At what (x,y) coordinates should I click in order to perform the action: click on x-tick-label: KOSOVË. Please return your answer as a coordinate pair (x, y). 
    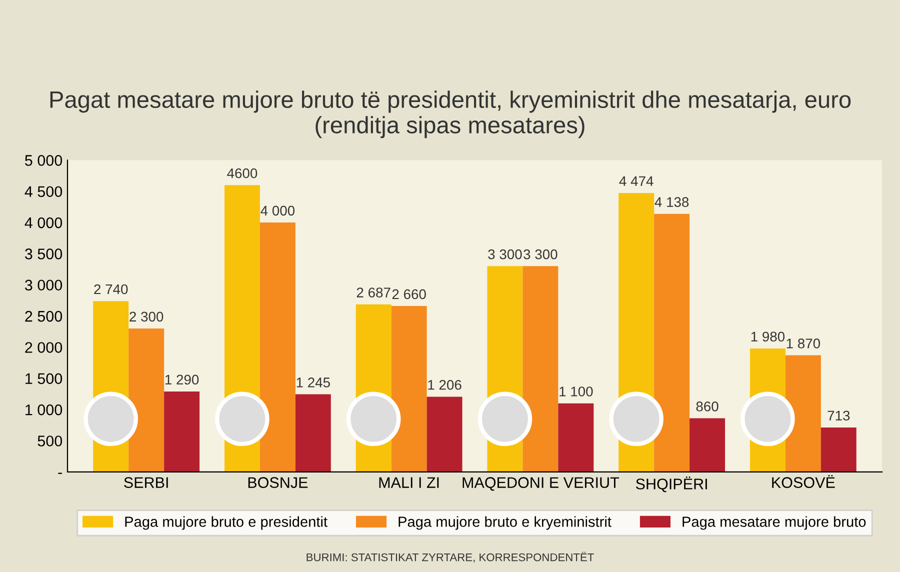
    Looking at the image, I should click on (803, 481).